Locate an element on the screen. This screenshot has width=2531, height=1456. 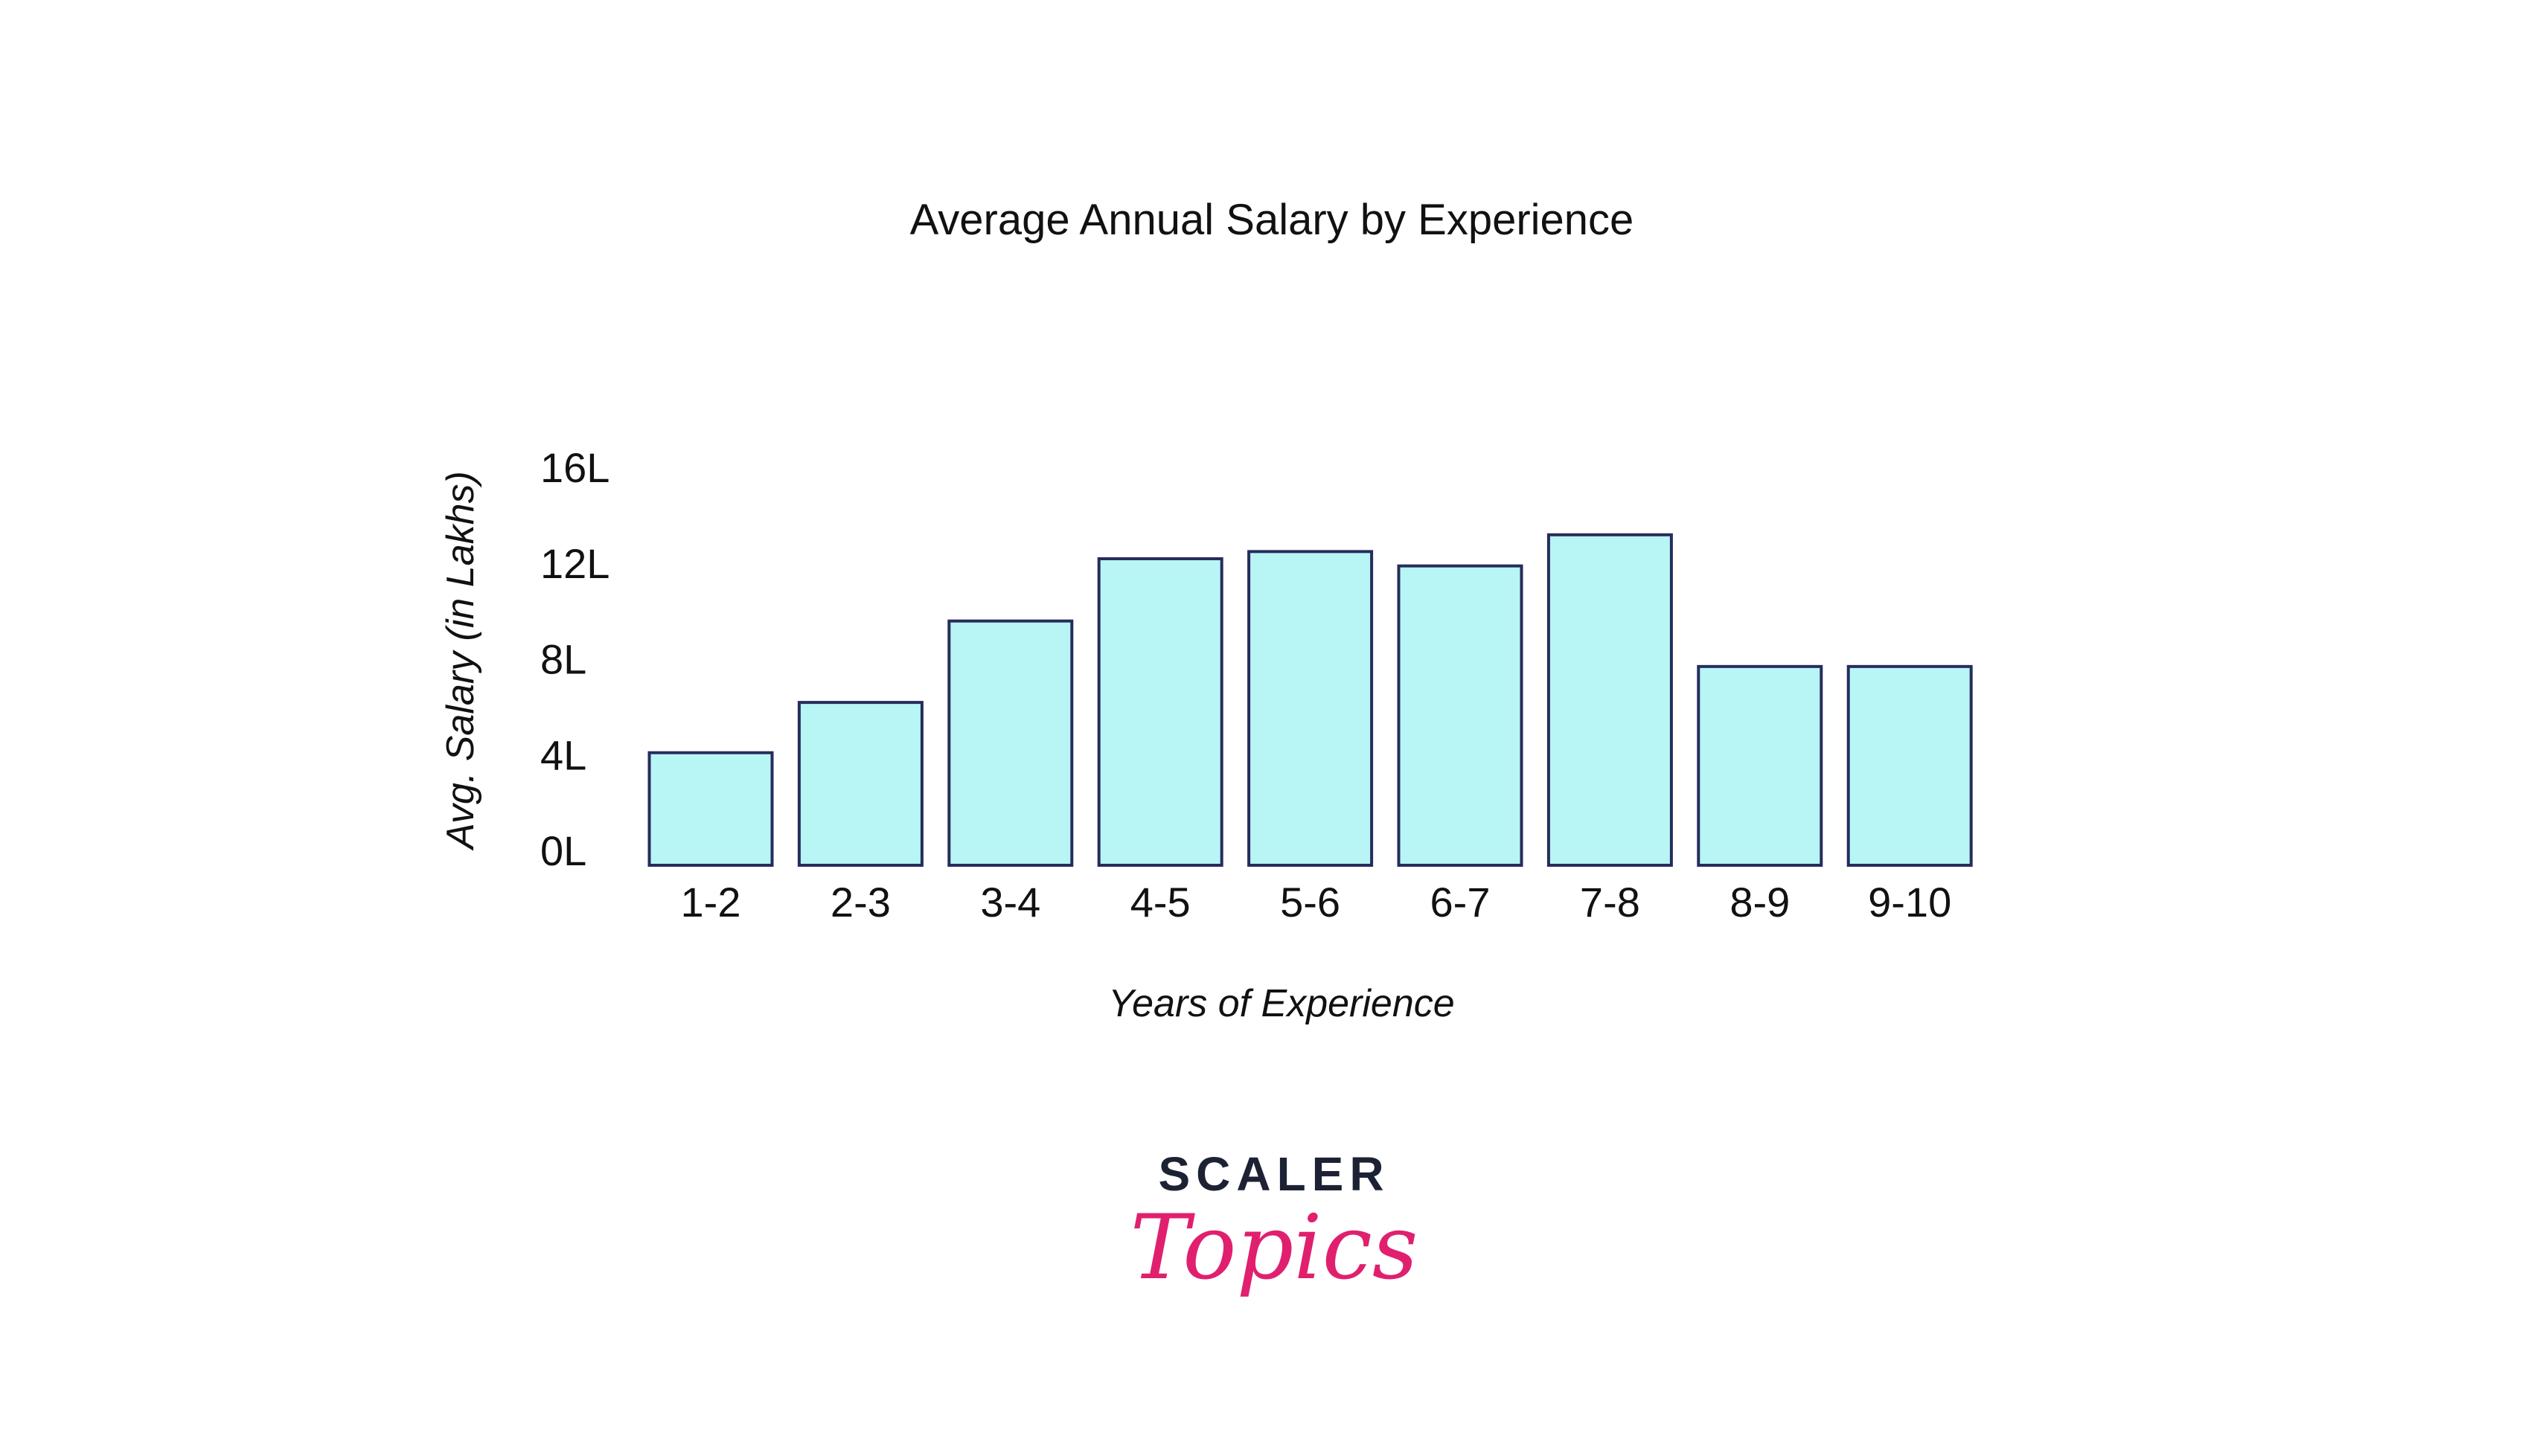
y-tick-label: 8L is located at coordinates (563, 659).